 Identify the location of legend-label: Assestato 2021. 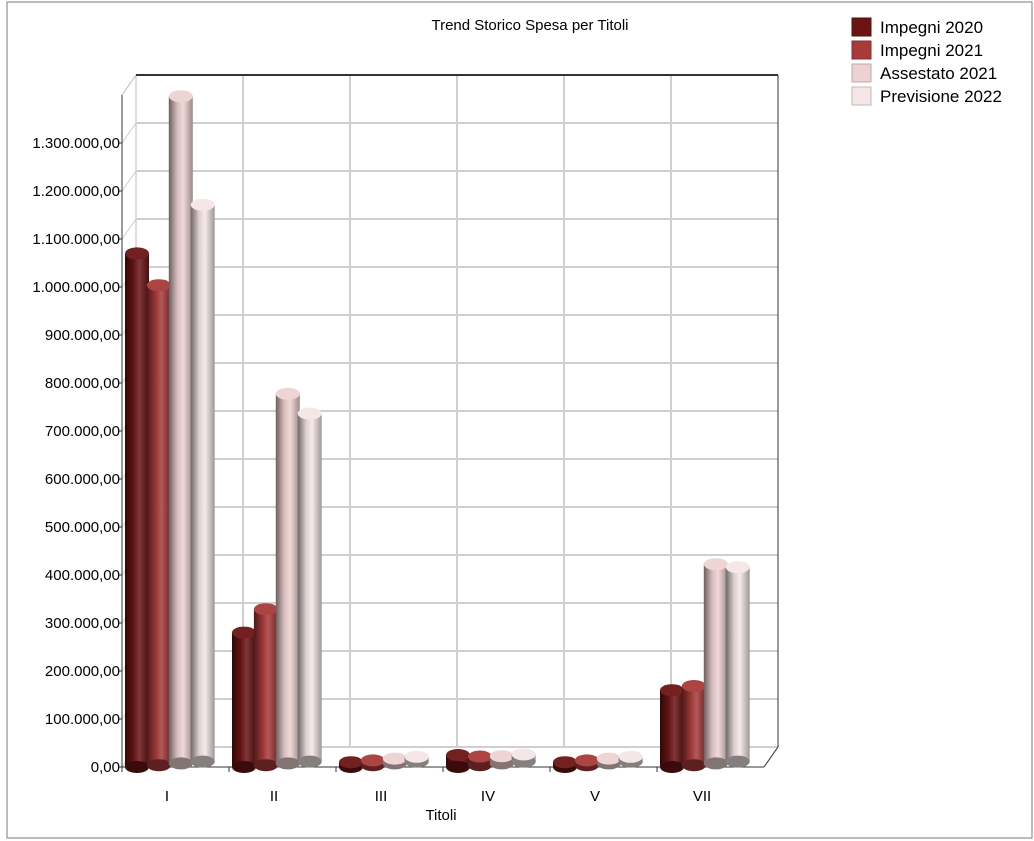
(938, 73).